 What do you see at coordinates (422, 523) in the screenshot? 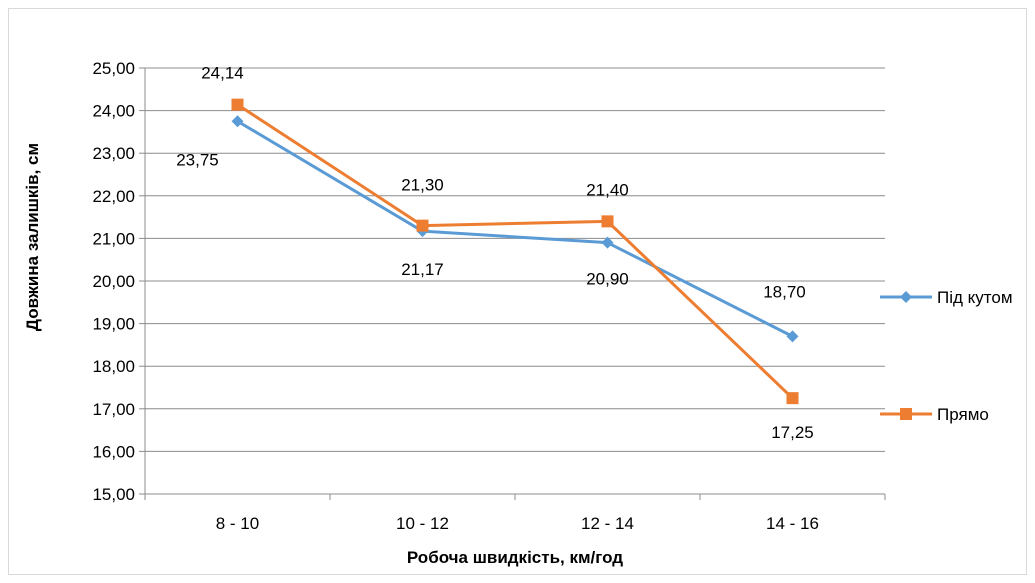
I see `x-tick-label: 10 - 12` at bounding box center [422, 523].